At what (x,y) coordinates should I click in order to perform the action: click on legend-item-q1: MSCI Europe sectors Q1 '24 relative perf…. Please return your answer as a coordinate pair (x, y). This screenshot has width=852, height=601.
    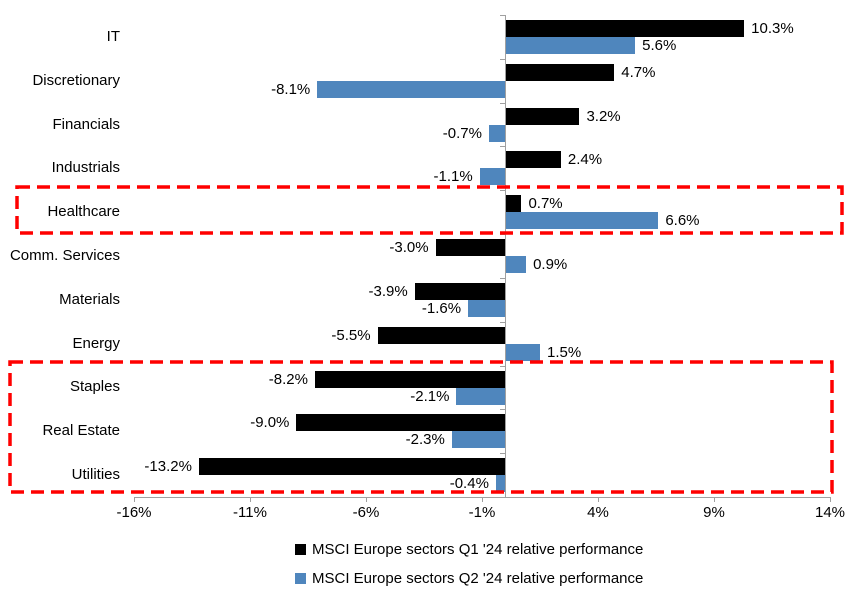
    Looking at the image, I should click on (469, 549).